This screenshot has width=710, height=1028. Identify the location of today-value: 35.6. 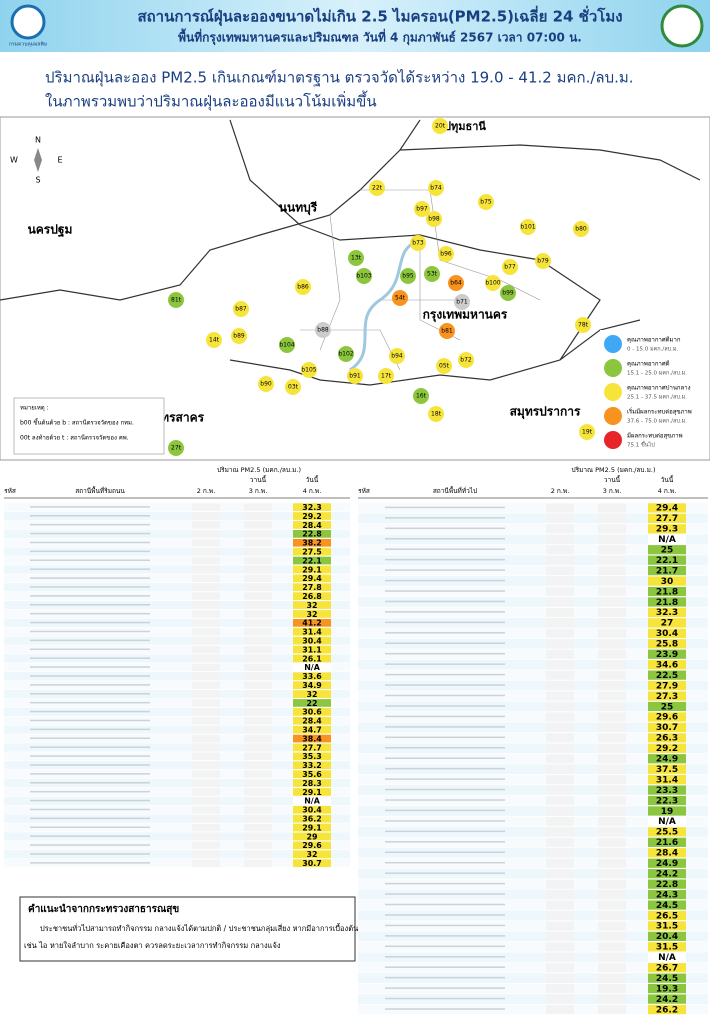
(312, 774).